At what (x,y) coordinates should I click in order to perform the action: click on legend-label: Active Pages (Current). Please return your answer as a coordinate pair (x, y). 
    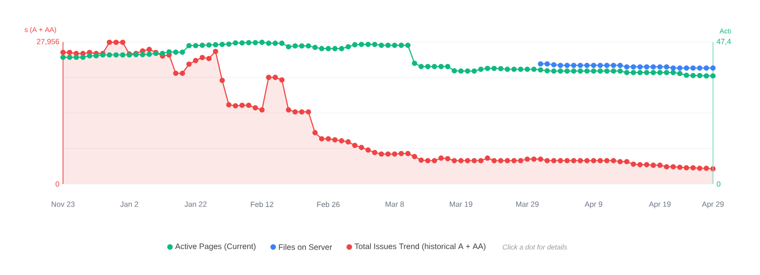
    Looking at the image, I should click on (215, 247).